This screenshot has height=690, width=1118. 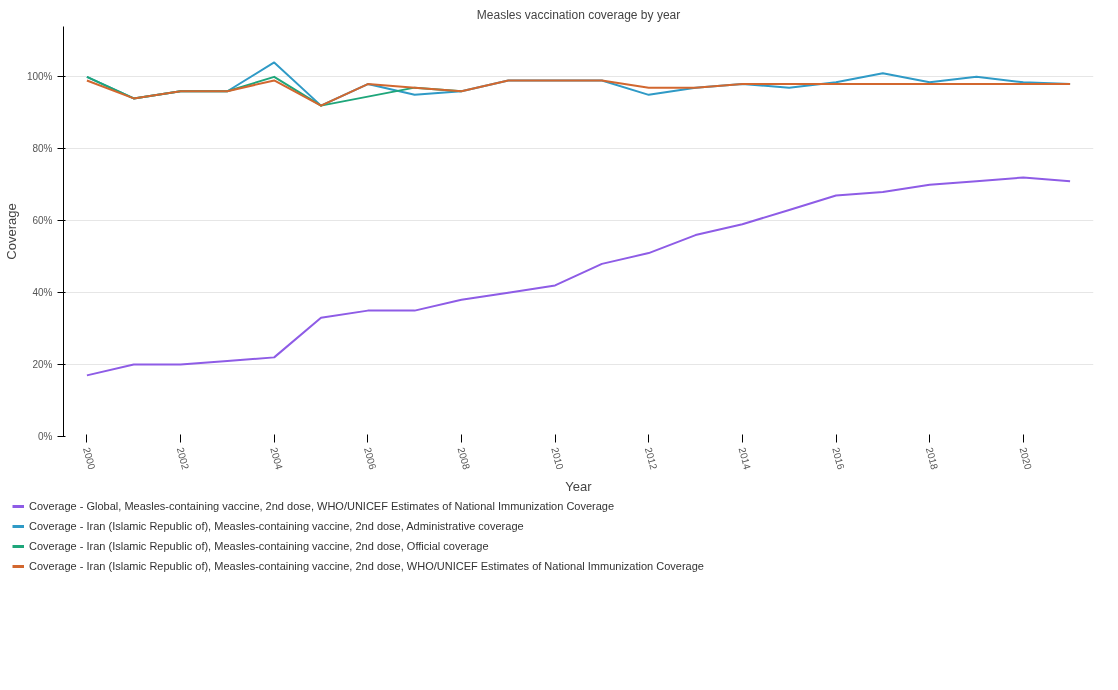 What do you see at coordinates (838, 458) in the screenshot?
I see `x-tick-label: 2016` at bounding box center [838, 458].